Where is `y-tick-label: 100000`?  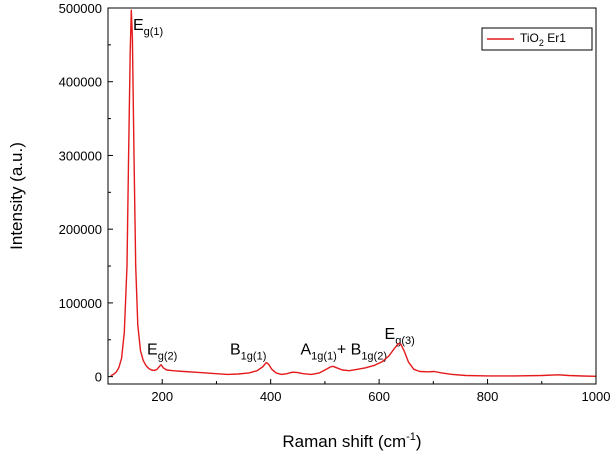 y-tick-label: 100000 is located at coordinates (80, 303).